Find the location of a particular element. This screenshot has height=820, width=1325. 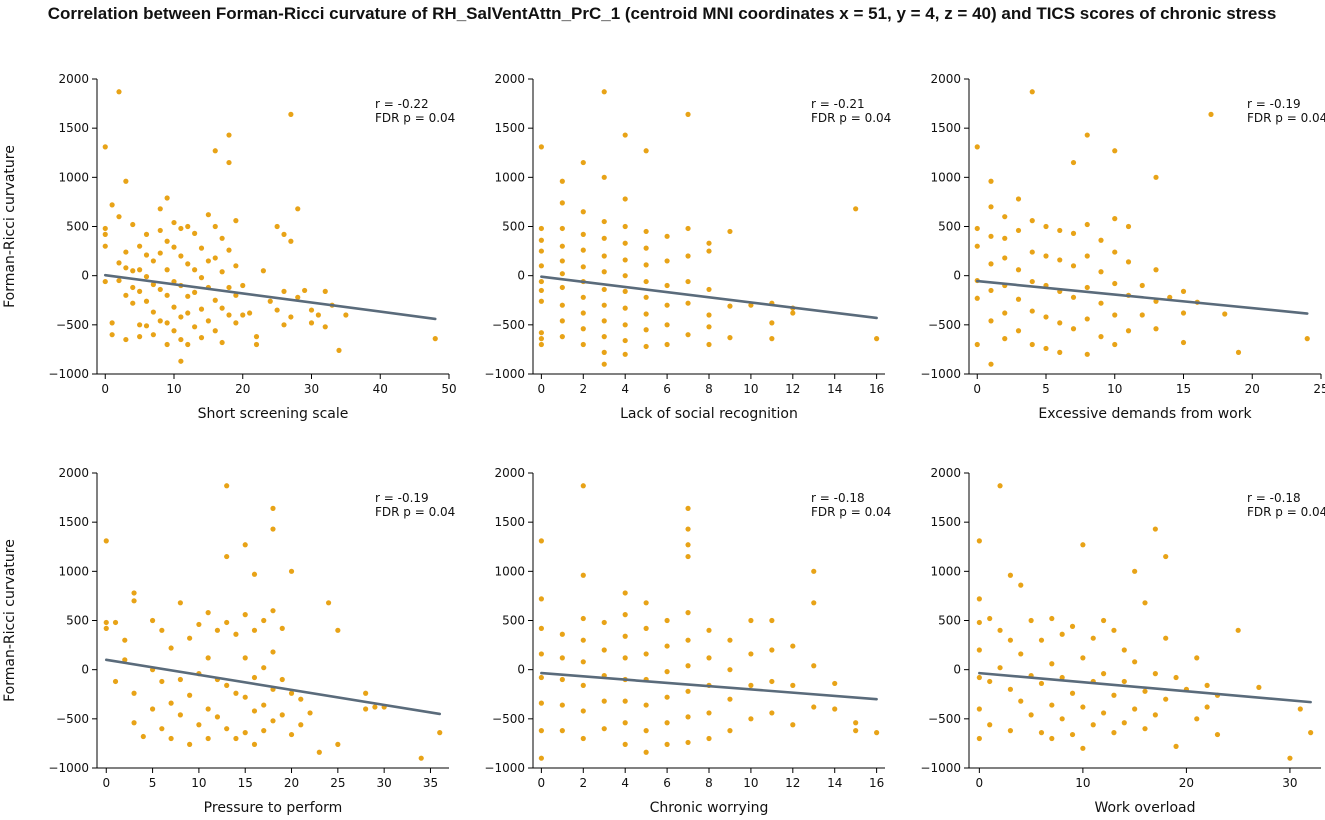

x-tick-label: 15 is located at coordinates (245, 783).